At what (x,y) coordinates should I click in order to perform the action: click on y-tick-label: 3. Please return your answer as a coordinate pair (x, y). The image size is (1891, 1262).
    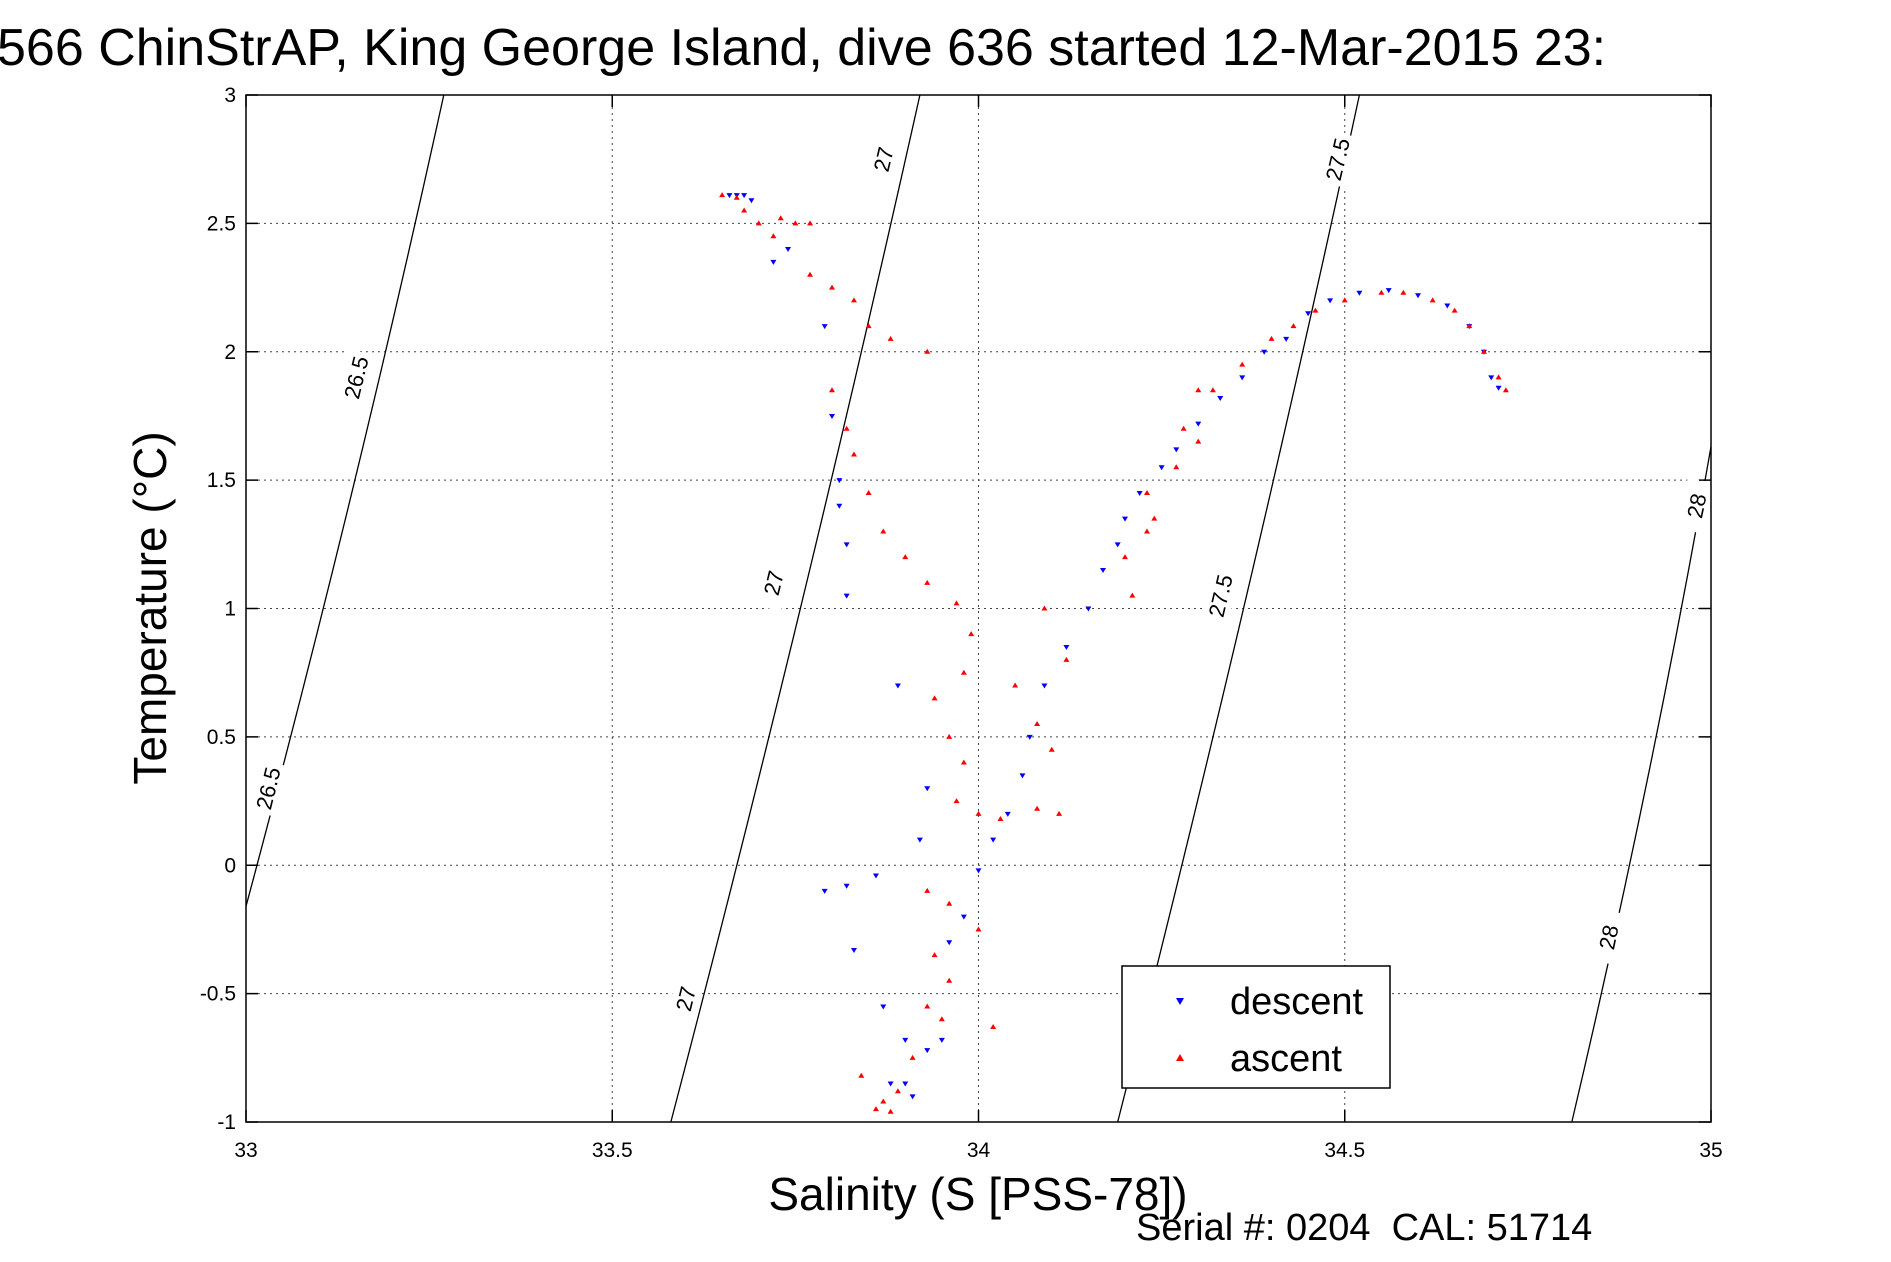
    Looking at the image, I should click on (230, 95).